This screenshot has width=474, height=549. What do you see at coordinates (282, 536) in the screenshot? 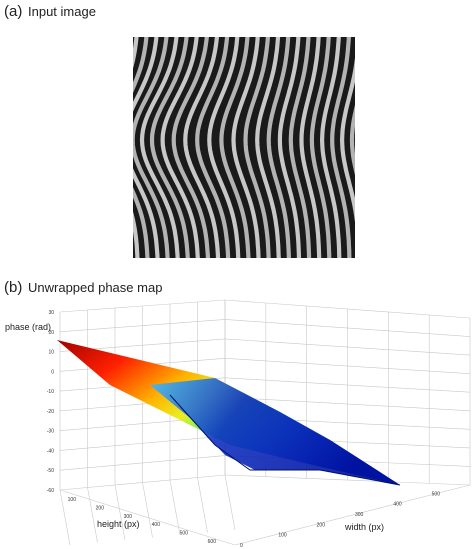
I see `width-tick-label: 100` at bounding box center [282, 536].